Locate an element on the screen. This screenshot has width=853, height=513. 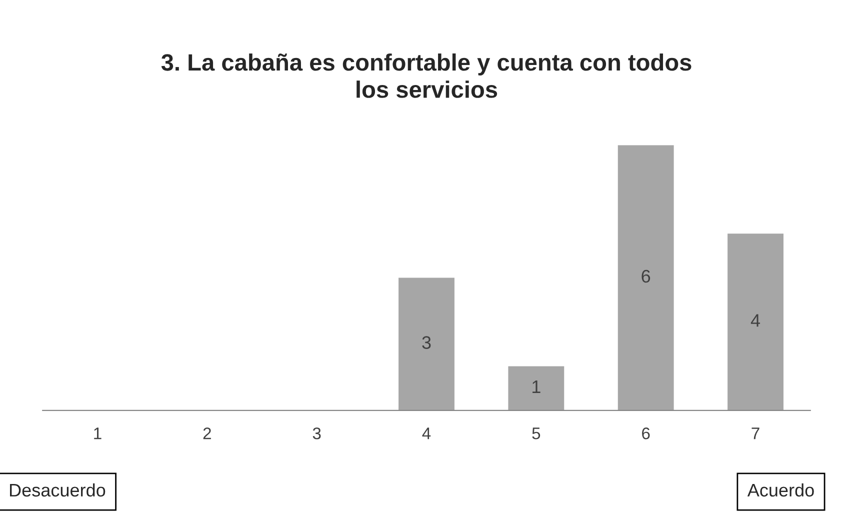
text: Desacuerdo is located at coordinates (58, 490).